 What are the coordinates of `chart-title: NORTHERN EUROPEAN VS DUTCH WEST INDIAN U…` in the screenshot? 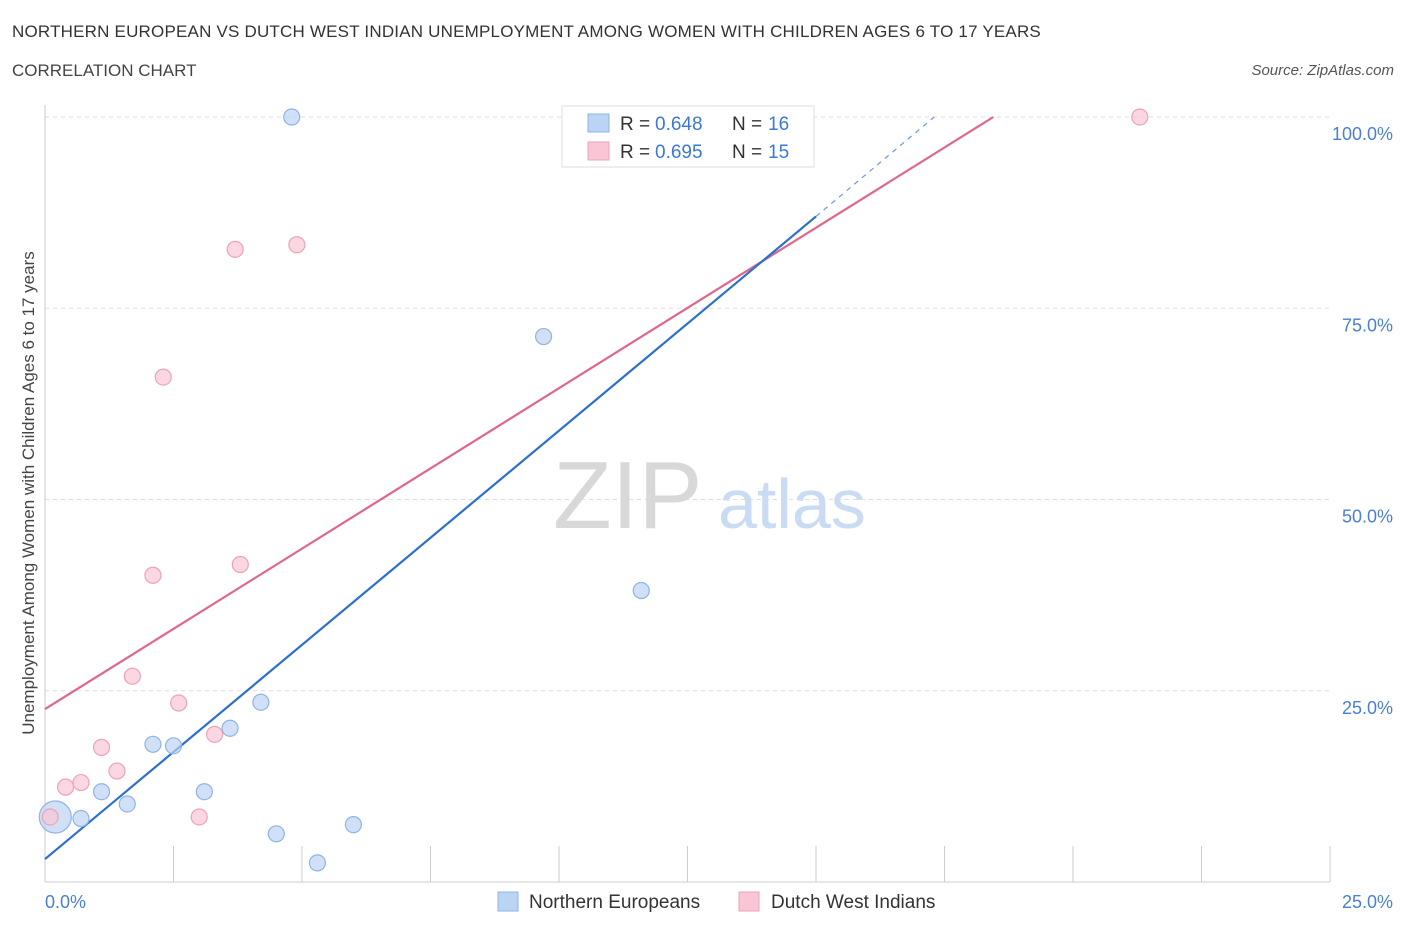 It's located at (526, 31).